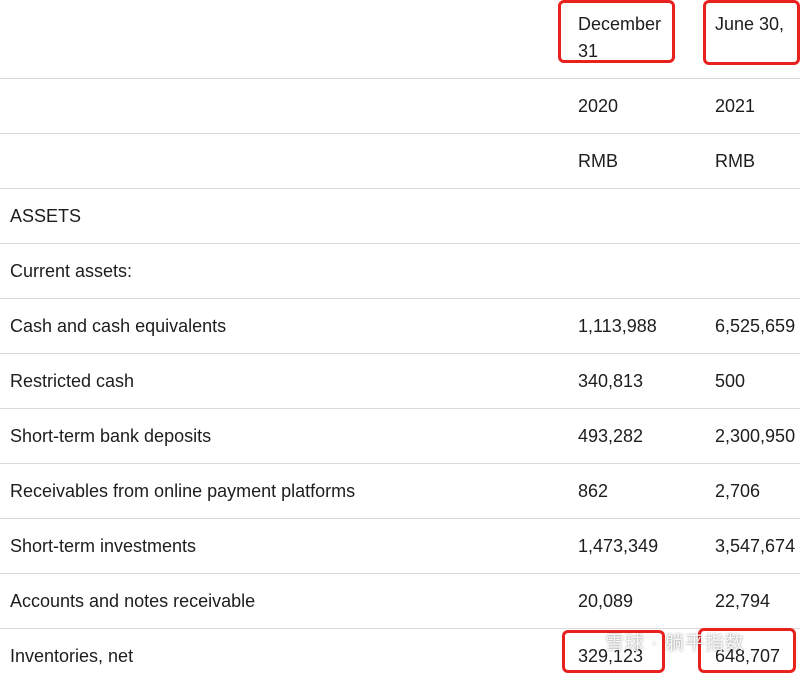 Image resolution: width=800 pixels, height=683 pixels. Describe the element at coordinates (750, 24) in the screenshot. I see `column-header-june-30: June 30,` at that location.